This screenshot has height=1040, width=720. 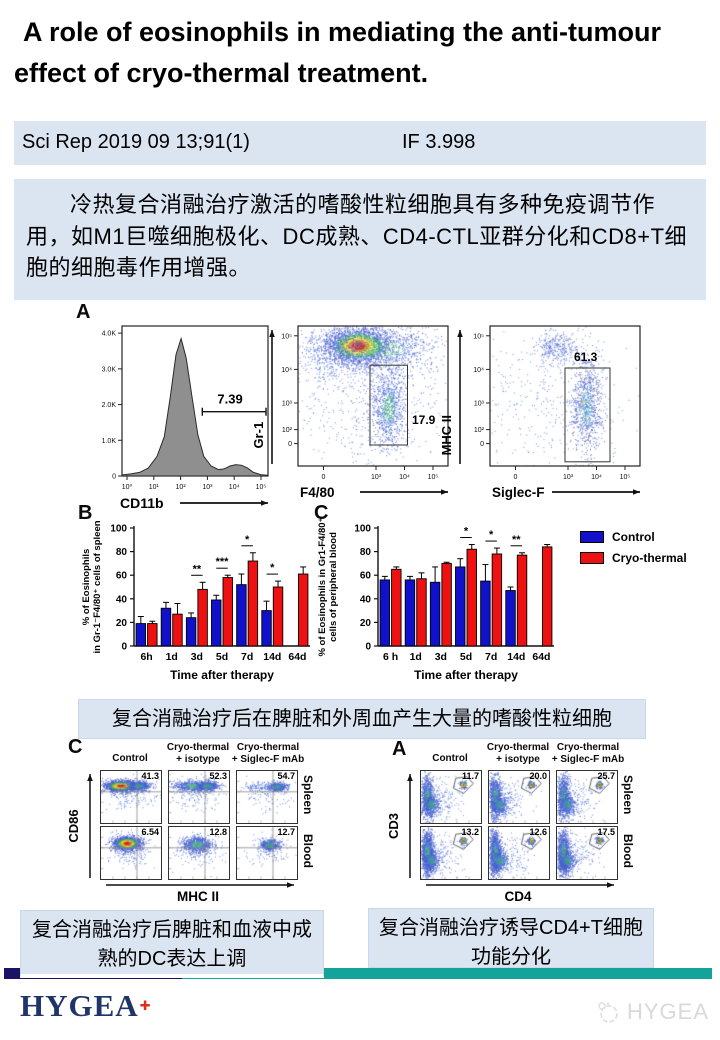 I want to click on legend-item-control: Control, so click(x=633, y=537).